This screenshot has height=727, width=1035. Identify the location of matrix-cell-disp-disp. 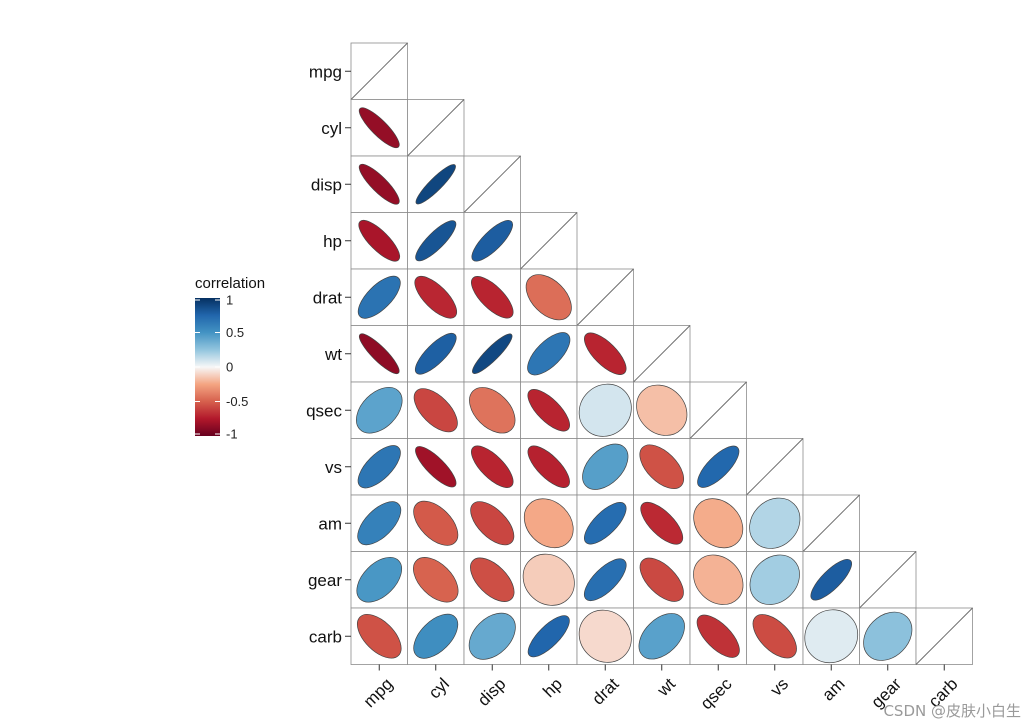
(492, 184).